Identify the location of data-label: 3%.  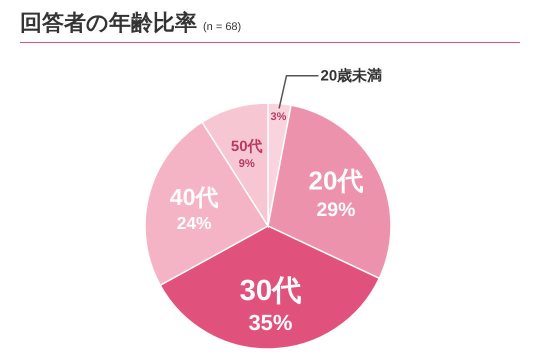
(278, 116).